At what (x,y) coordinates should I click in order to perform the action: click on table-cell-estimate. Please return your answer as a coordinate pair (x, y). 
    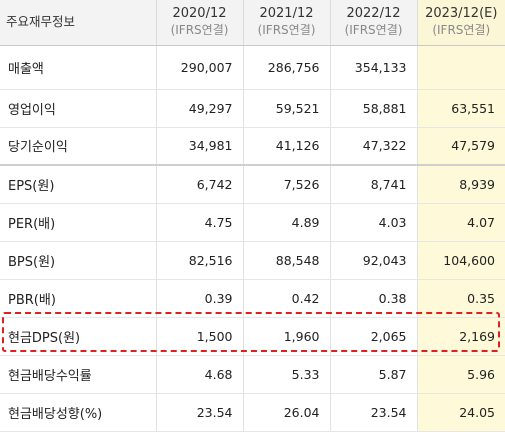
    Looking at the image, I should click on (460, 67).